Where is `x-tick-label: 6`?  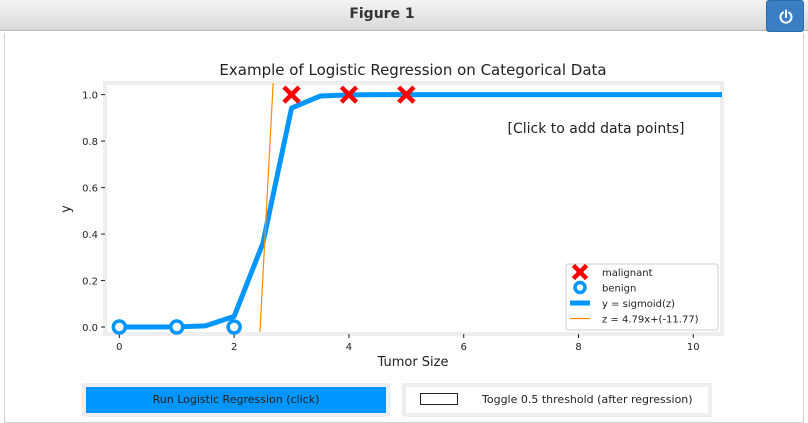
x-tick-label: 6 is located at coordinates (464, 347).